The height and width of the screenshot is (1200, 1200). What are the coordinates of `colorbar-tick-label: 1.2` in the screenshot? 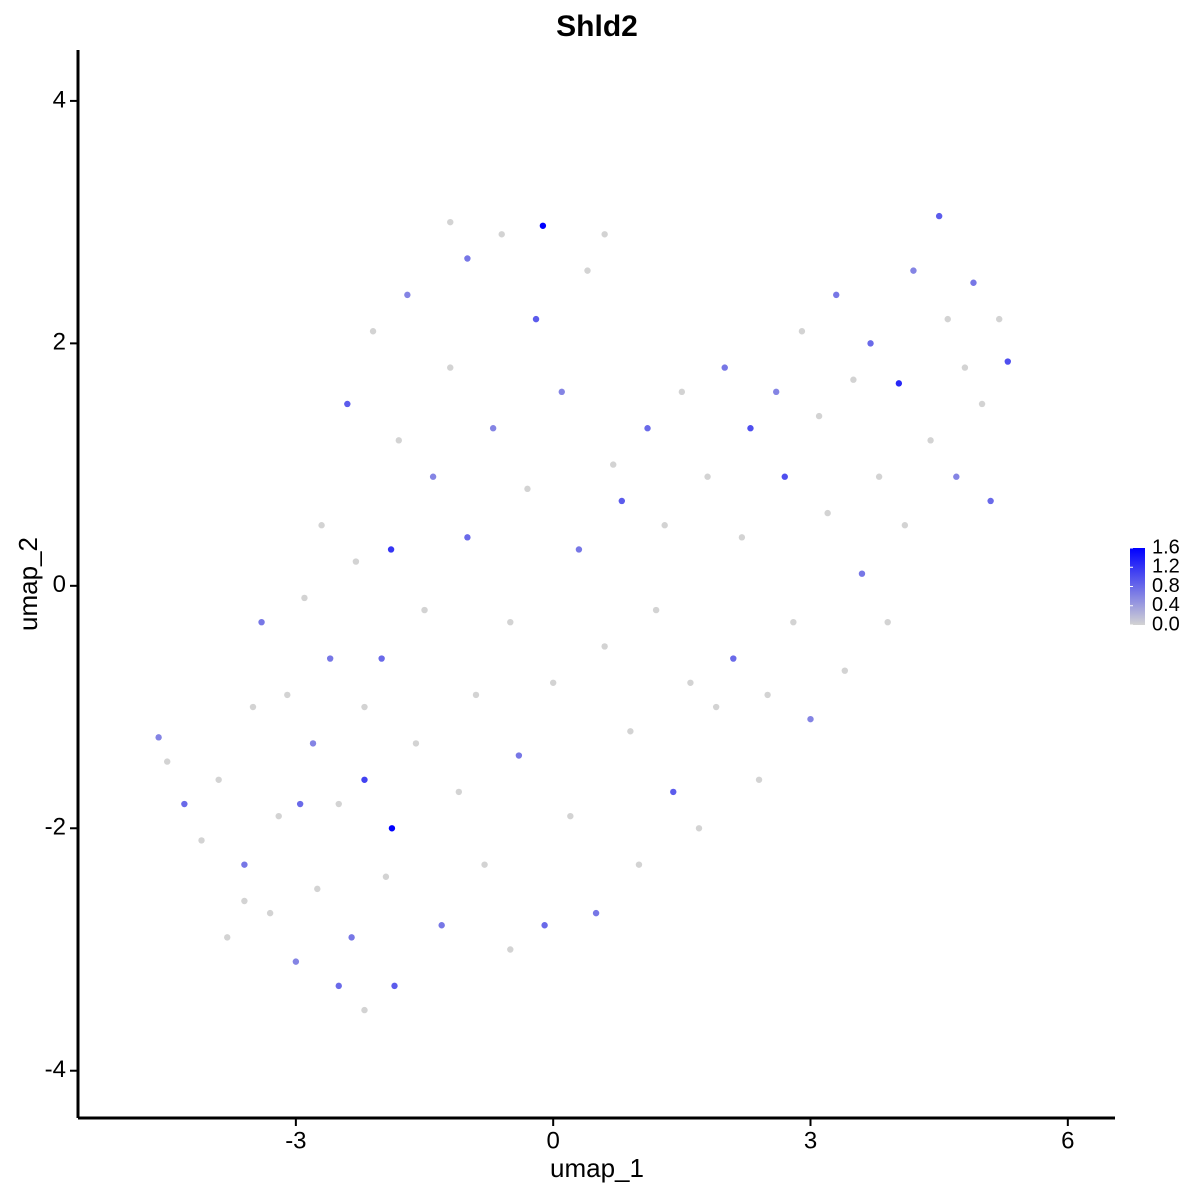 It's located at (1166, 567).